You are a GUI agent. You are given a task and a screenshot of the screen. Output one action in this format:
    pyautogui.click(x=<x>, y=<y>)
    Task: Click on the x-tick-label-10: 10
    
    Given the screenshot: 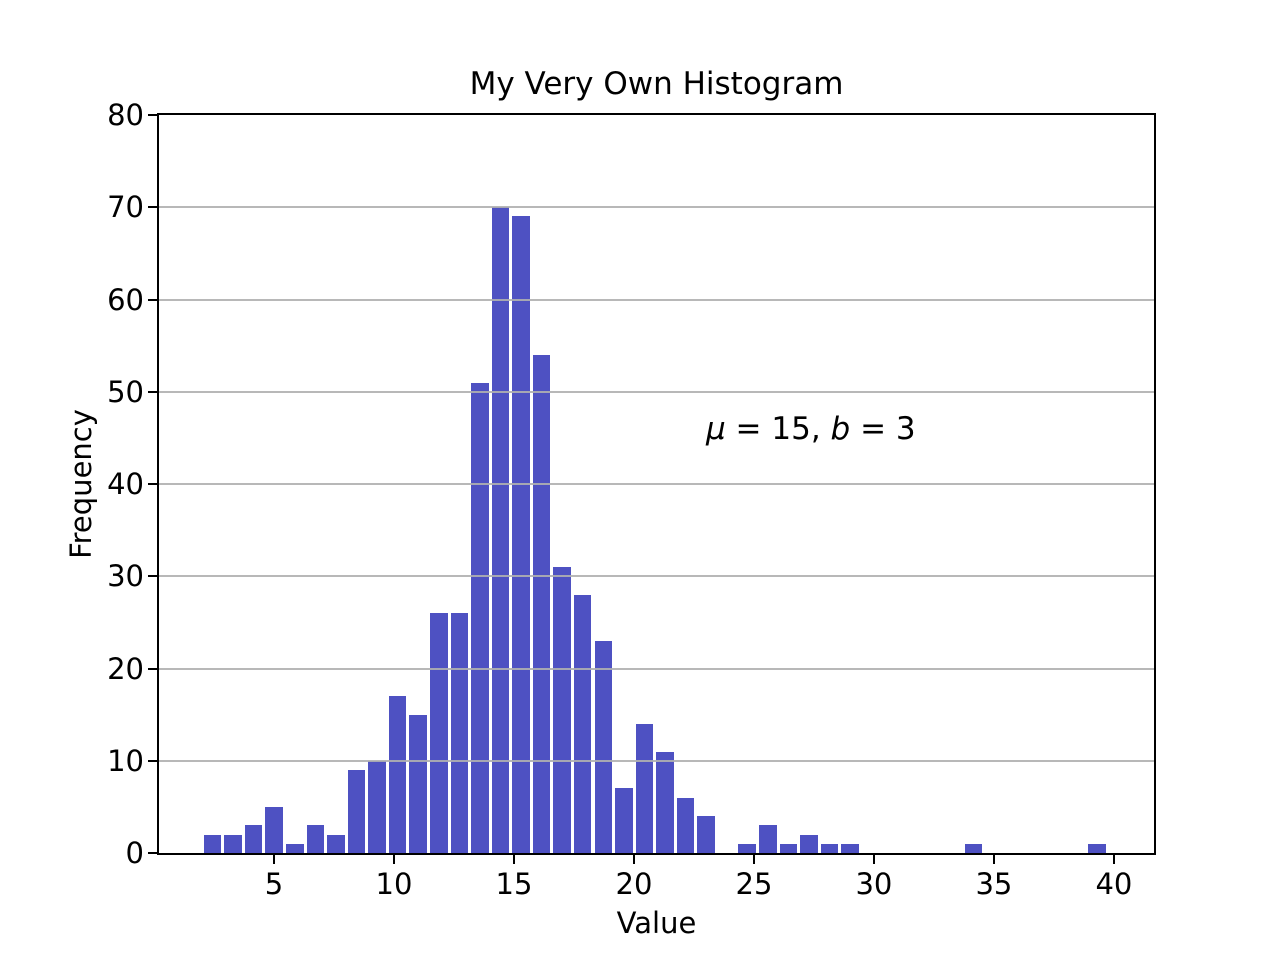 What is the action you would take?
    pyautogui.click(x=394, y=884)
    